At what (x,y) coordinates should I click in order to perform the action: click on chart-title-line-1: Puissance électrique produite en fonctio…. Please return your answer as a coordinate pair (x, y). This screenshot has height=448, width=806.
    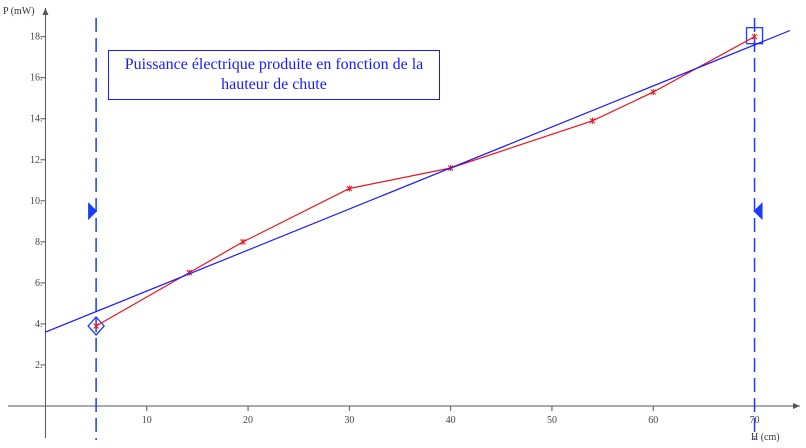
    Looking at the image, I should click on (274, 64).